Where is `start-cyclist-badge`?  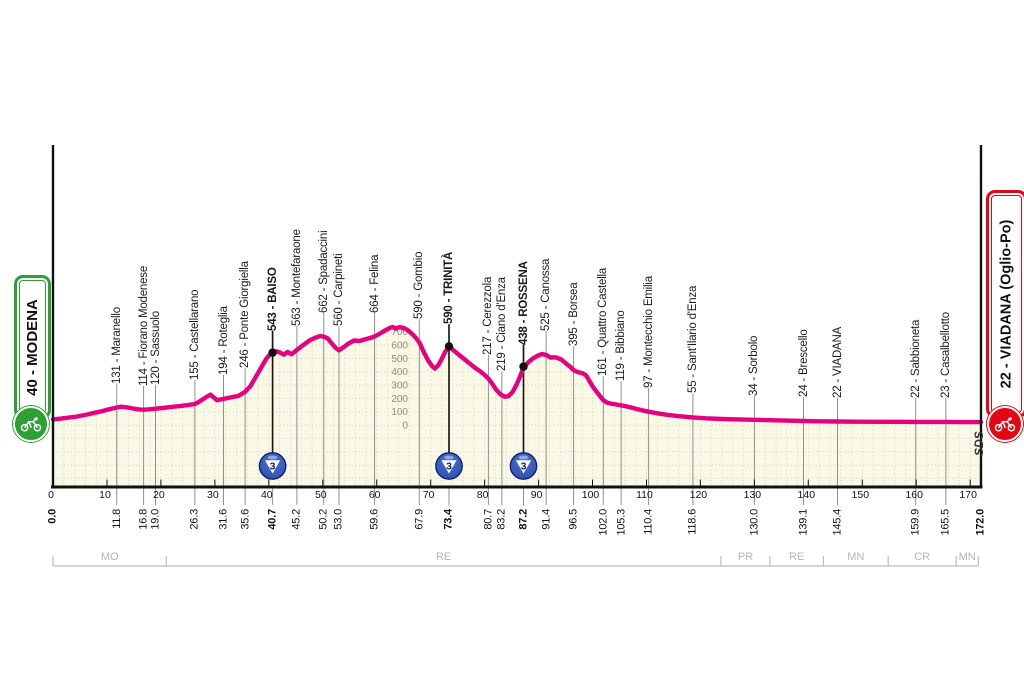
start-cyclist-badge is located at coordinates (31, 424).